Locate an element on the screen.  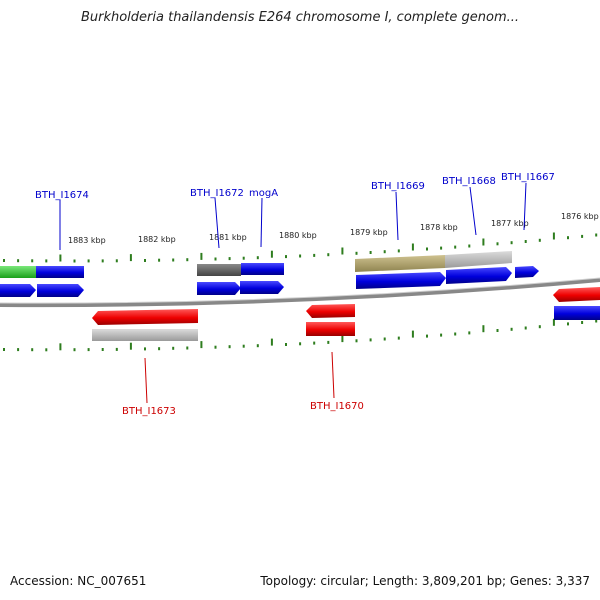
feature-olive is located at coordinates (400, 263).